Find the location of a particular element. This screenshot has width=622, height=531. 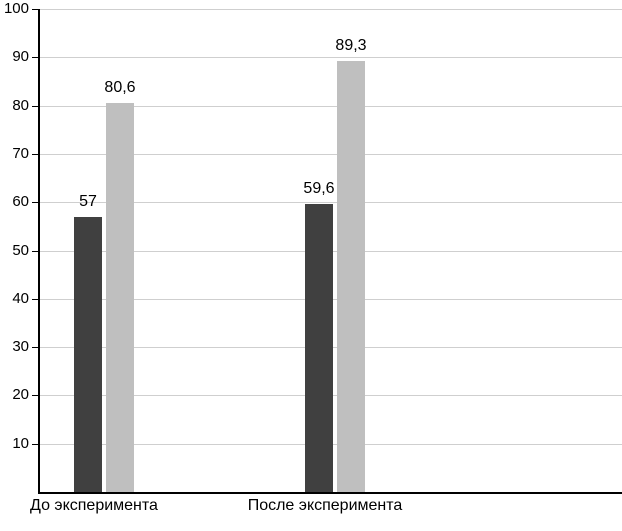

y-axis-tick-labels: 10 20 30 40 50 60 70 80 90 100 is located at coordinates (17, 246).